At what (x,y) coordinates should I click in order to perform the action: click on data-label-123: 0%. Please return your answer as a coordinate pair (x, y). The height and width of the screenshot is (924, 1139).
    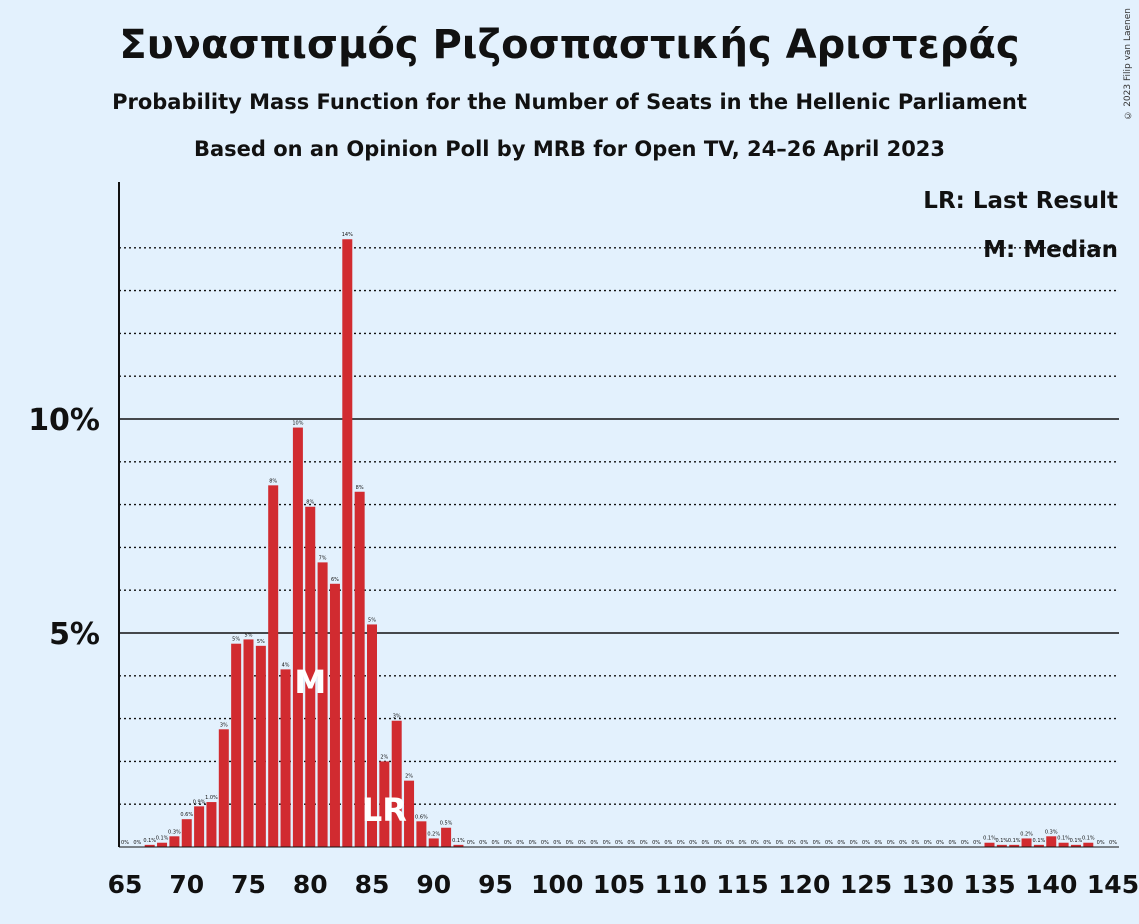
    Looking at the image, I should click on (841, 843).